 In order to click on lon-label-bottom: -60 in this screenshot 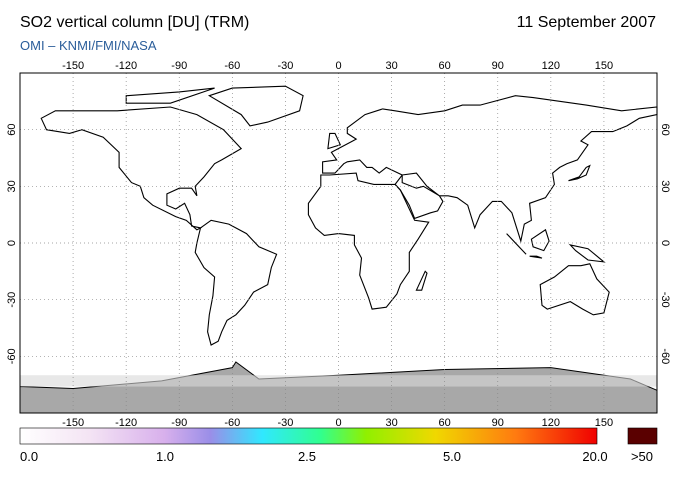, I will do `click(232, 423)`.